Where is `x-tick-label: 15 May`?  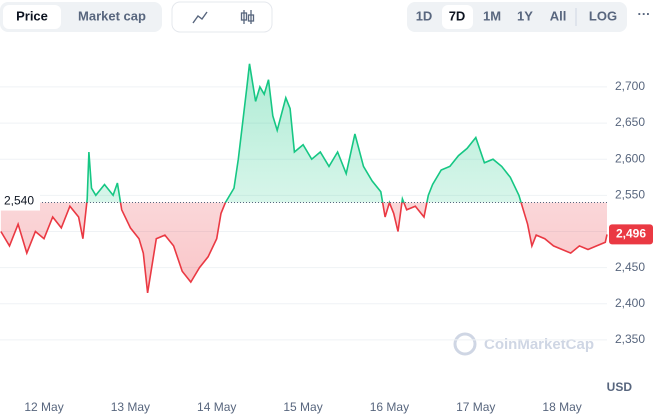 x-tick-label: 15 May is located at coordinates (302, 407).